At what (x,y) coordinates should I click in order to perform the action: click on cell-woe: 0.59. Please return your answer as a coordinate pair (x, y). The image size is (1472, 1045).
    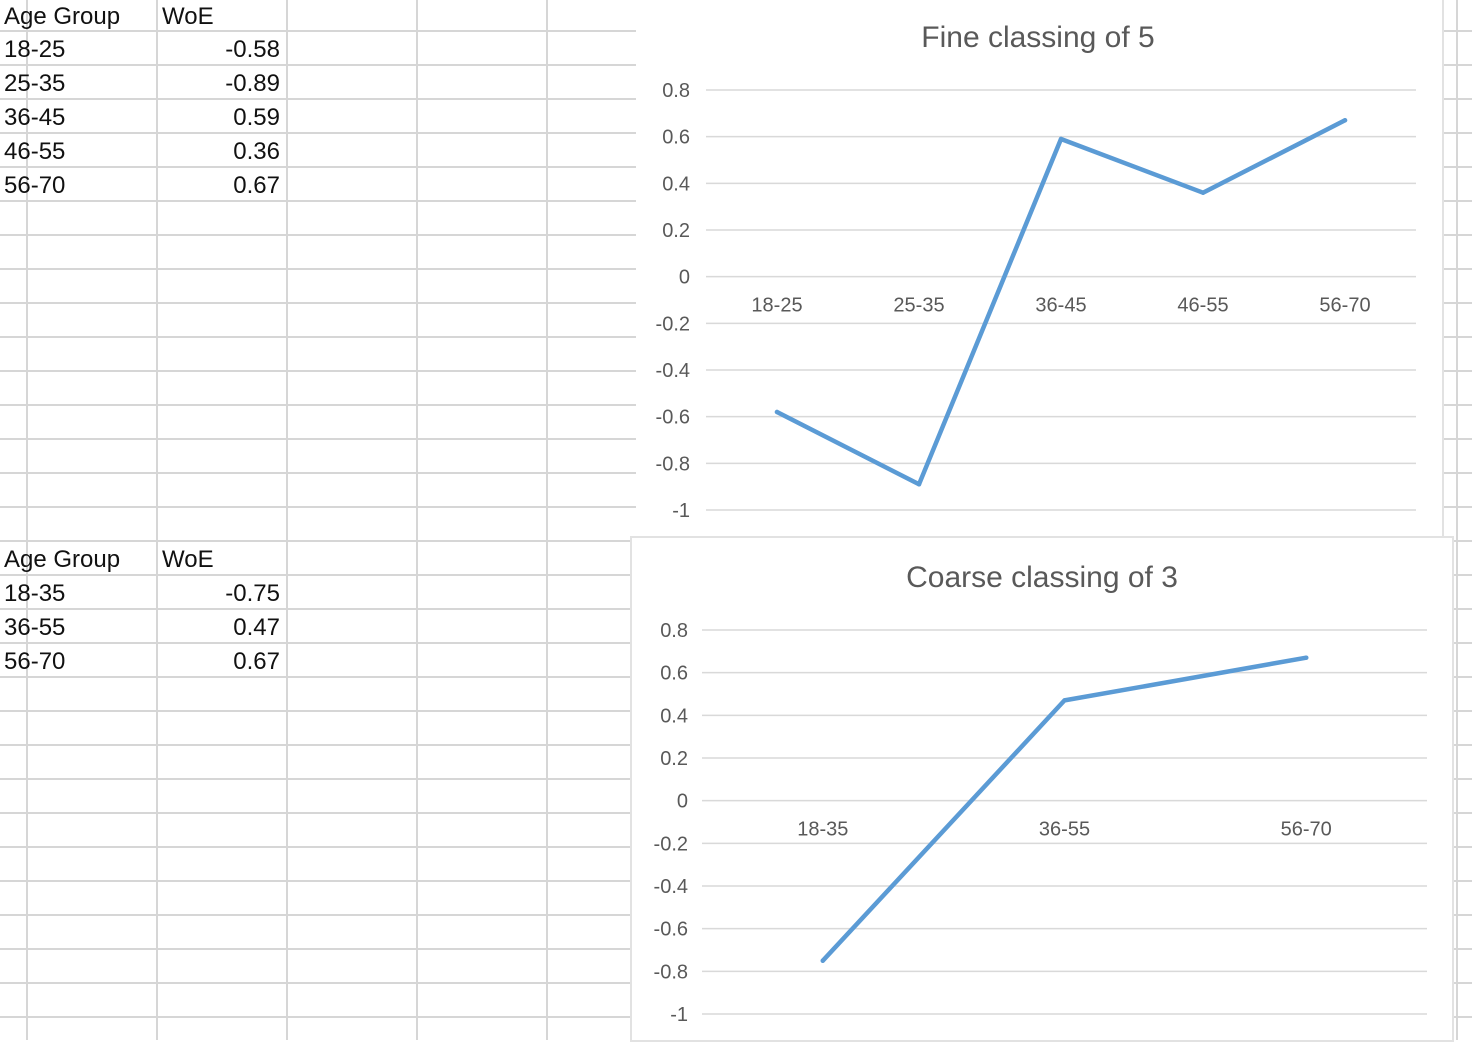
    Looking at the image, I should click on (256, 117).